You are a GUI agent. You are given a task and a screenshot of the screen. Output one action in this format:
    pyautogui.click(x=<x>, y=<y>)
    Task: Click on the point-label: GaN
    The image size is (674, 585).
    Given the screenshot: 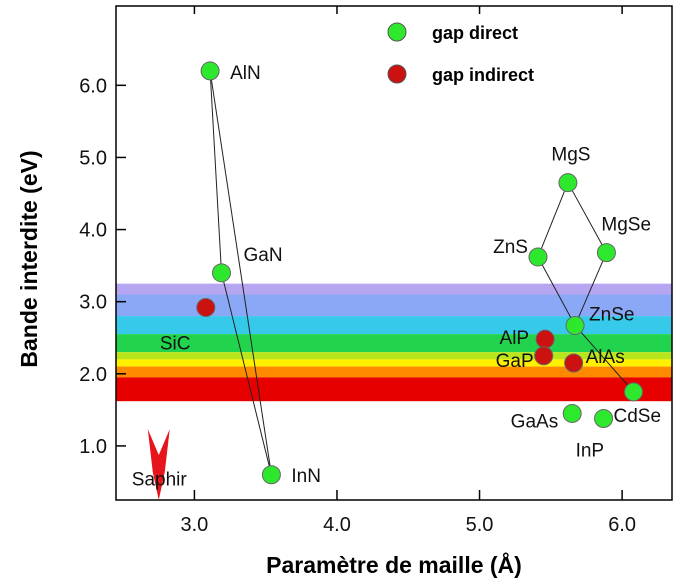 What is the action you would take?
    pyautogui.click(x=262, y=255)
    